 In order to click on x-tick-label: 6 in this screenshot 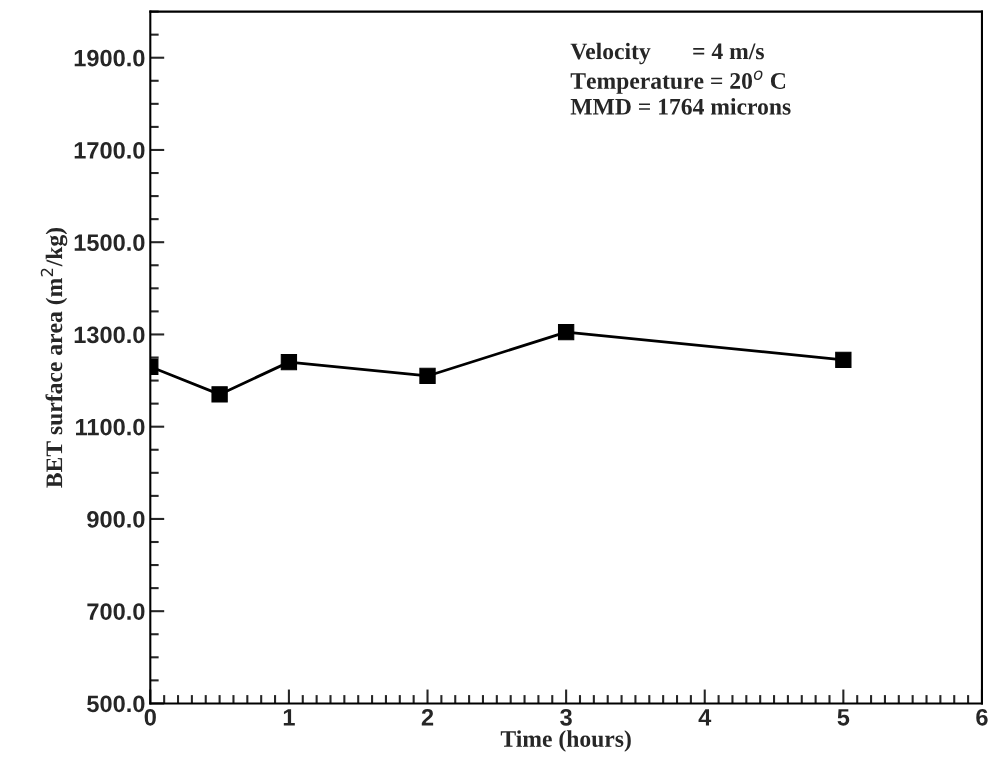, I will do `click(982, 717)`.